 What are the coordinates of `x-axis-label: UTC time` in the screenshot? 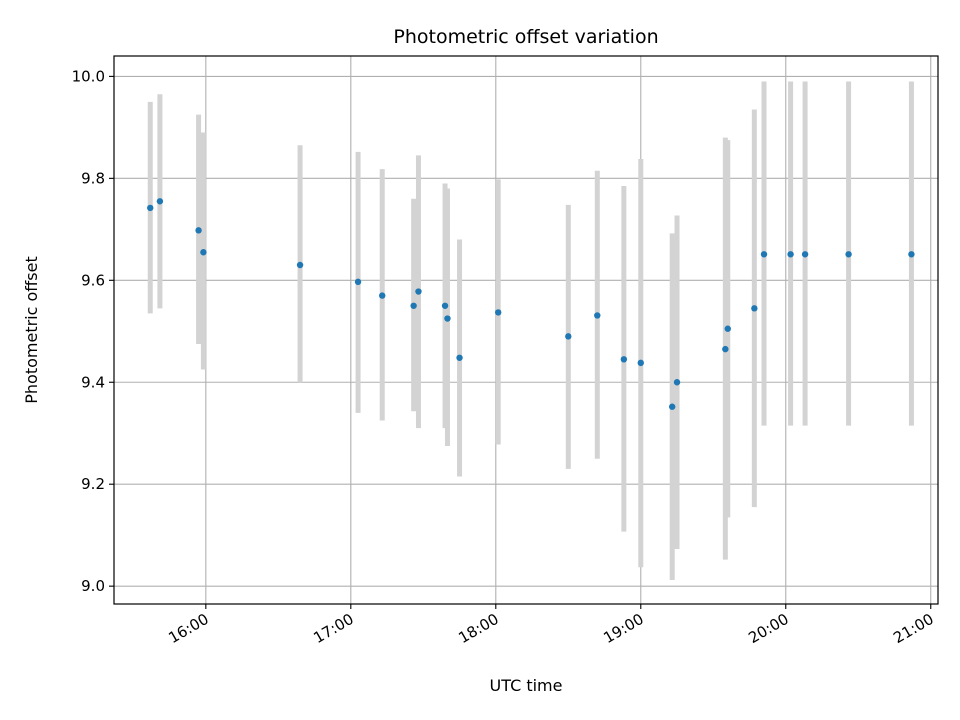 It's located at (526, 685).